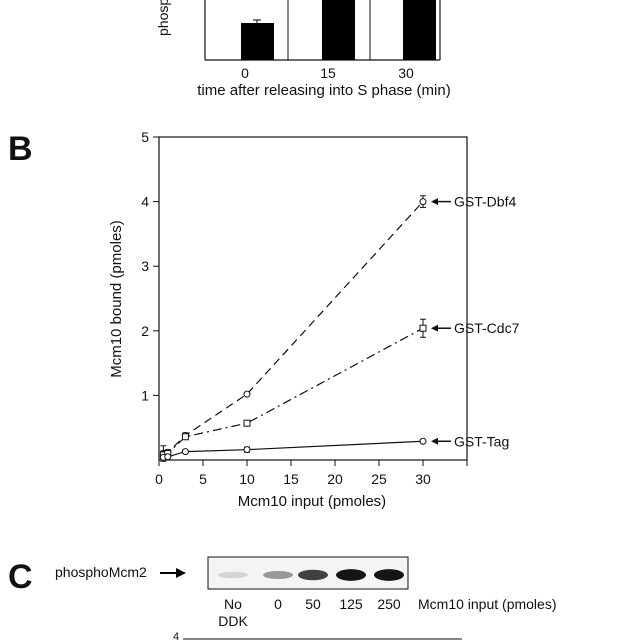  Describe the element at coordinates (423, 479) in the screenshot. I see `x-tick-label: 30` at that location.